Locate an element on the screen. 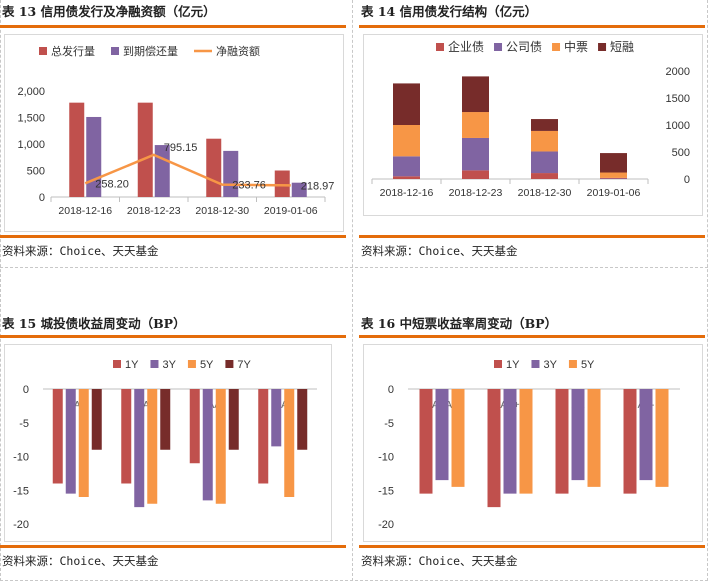 Image resolution: width=708 pixels, height=581 pixels. legend-label: 净融资额 is located at coordinates (238, 51).